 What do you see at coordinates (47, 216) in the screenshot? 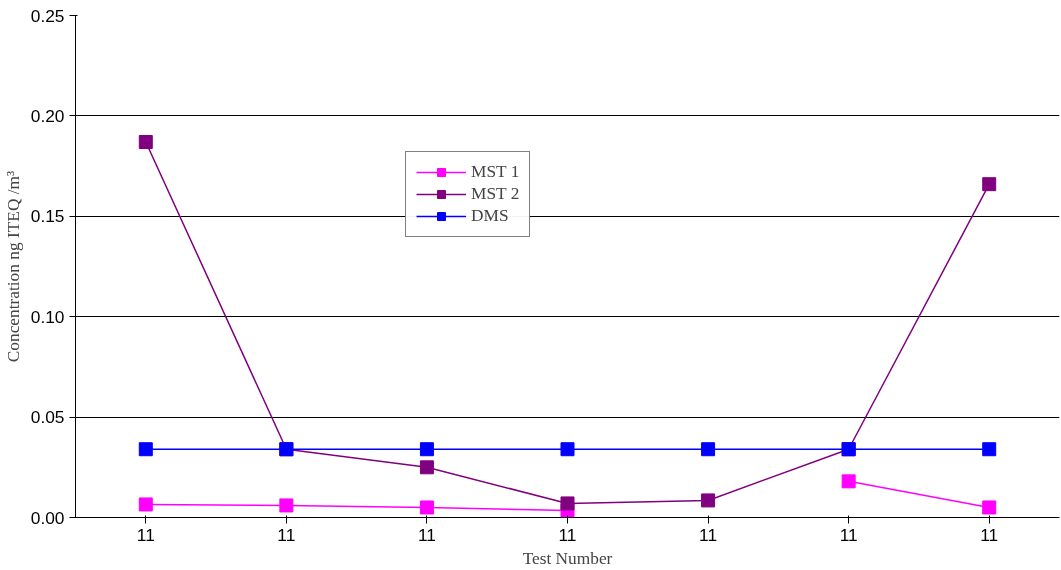
I see `y-tick-label: 0.15` at bounding box center [47, 216].